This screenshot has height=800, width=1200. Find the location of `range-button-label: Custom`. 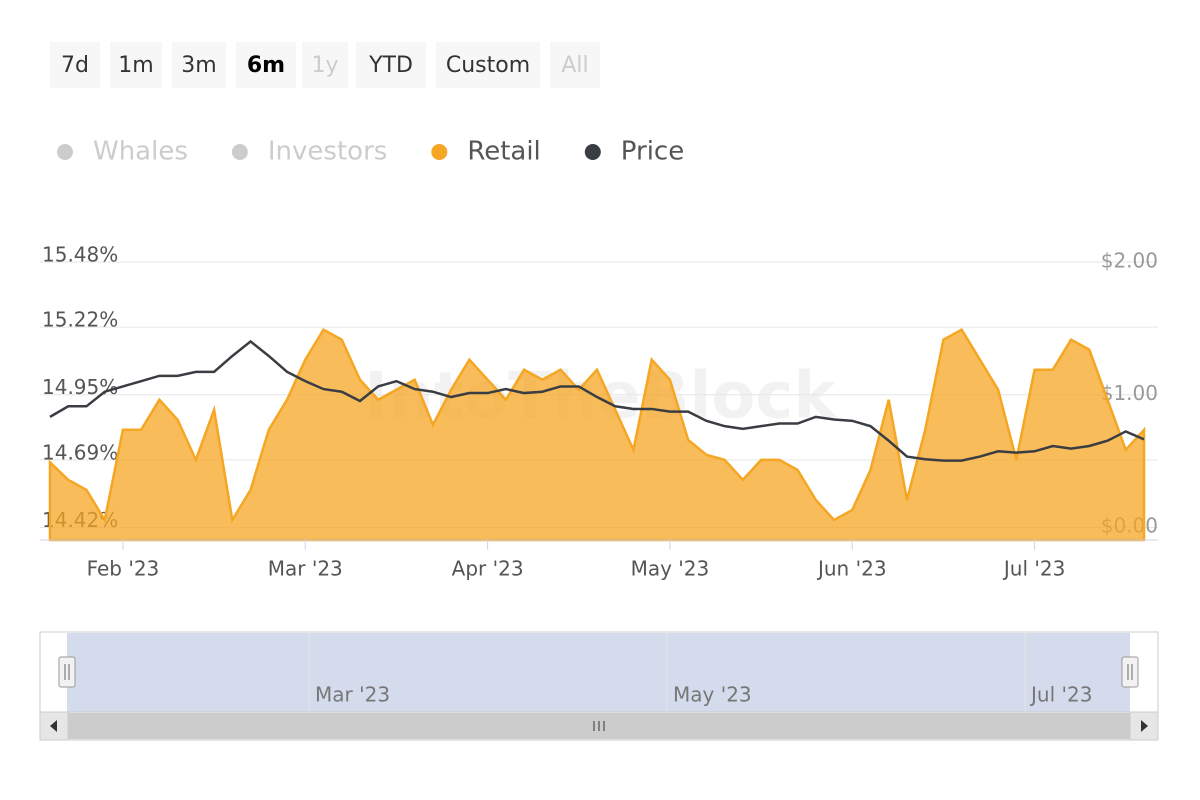

range-button-label: Custom is located at coordinates (488, 65).